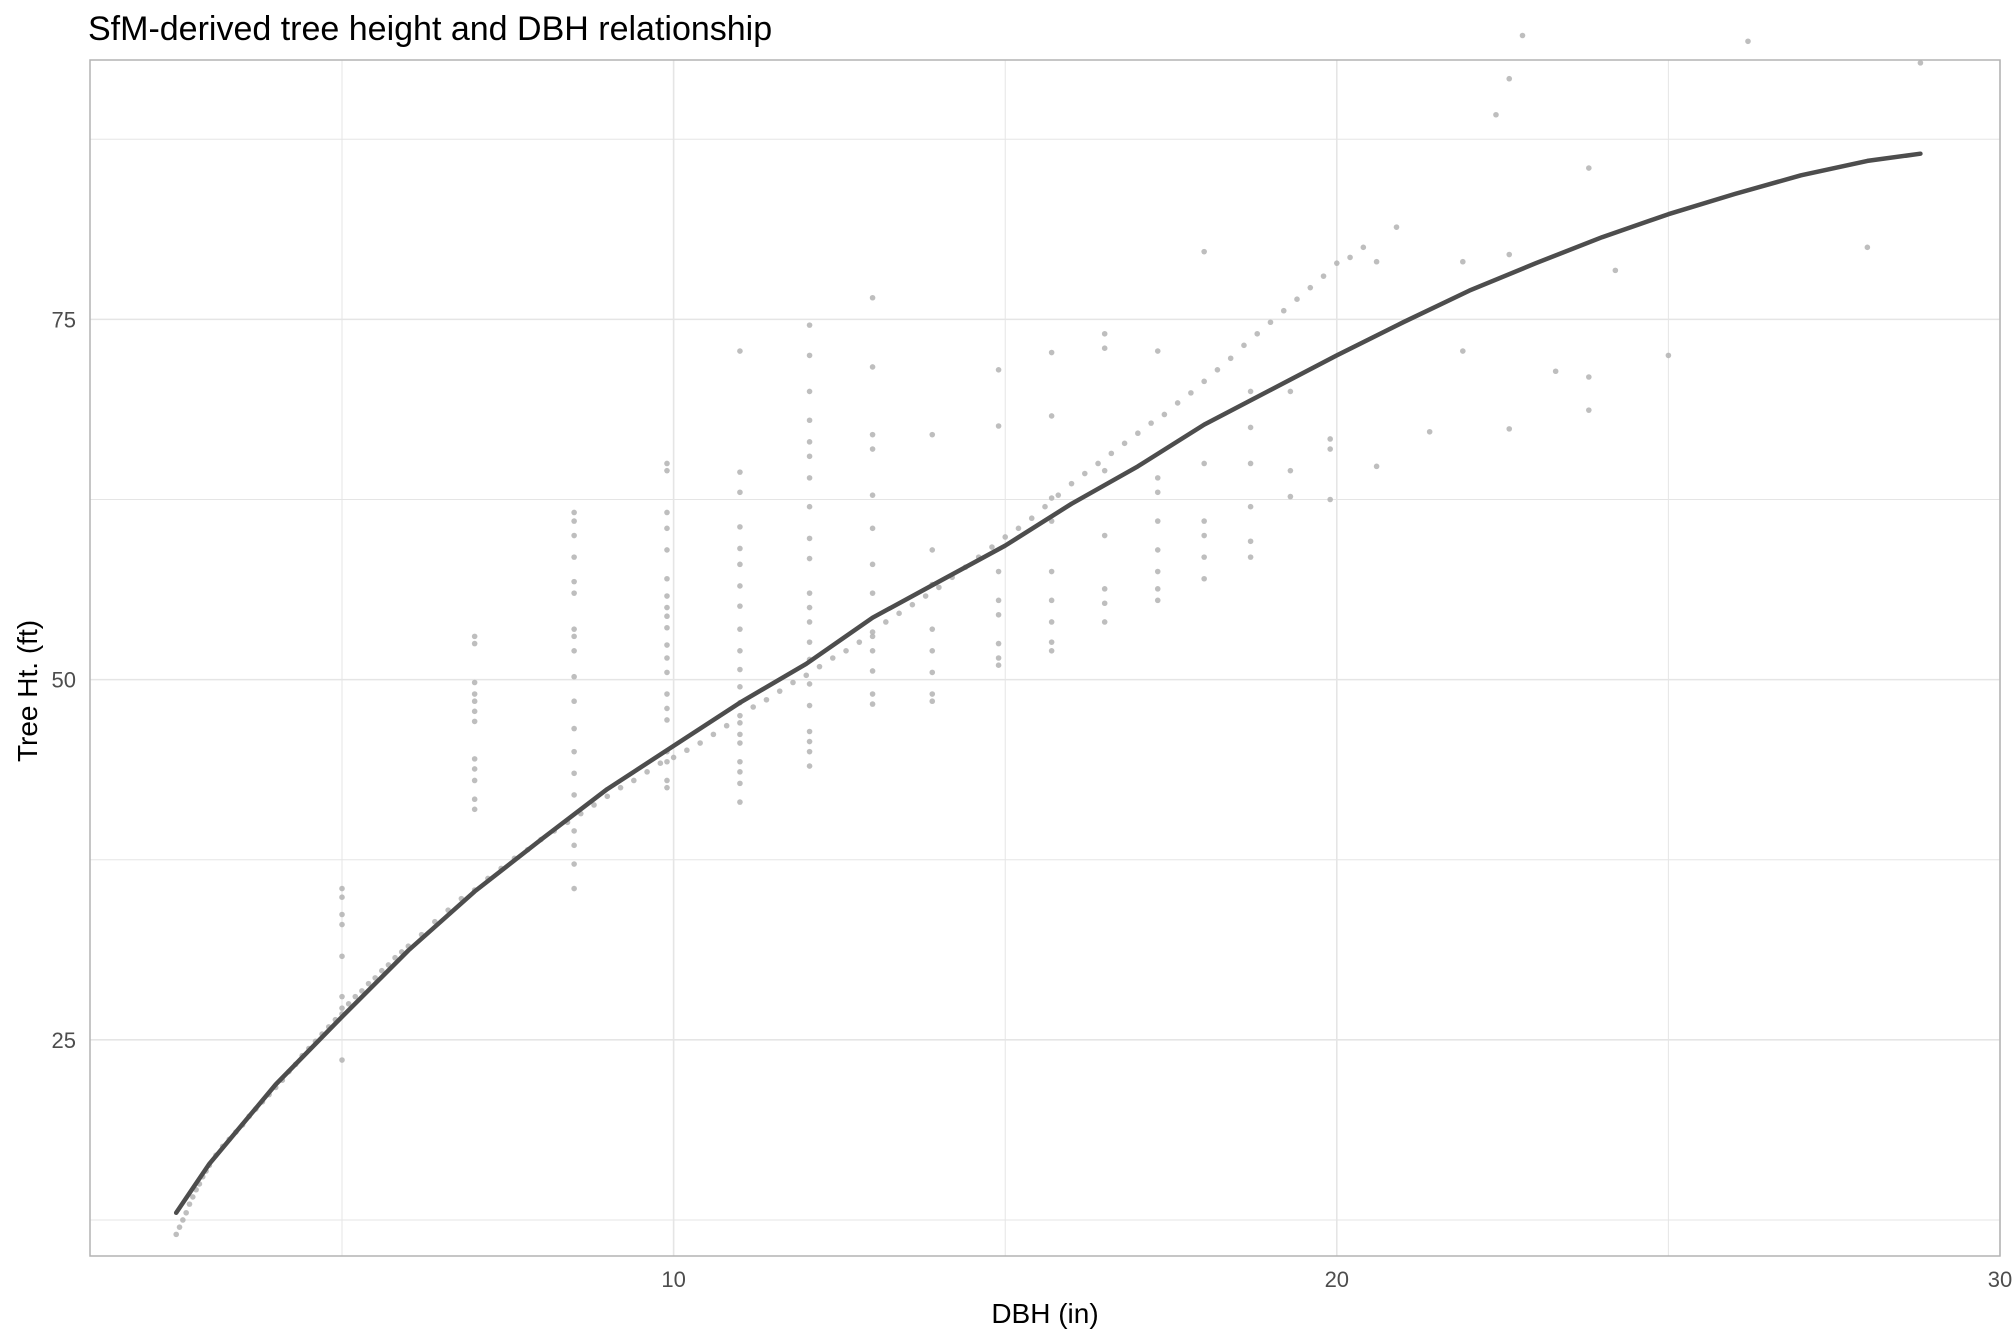 Image resolution: width=2016 pixels, height=1344 pixels. What do you see at coordinates (64, 319) in the screenshot?
I see `y-tick-label: 75` at bounding box center [64, 319].